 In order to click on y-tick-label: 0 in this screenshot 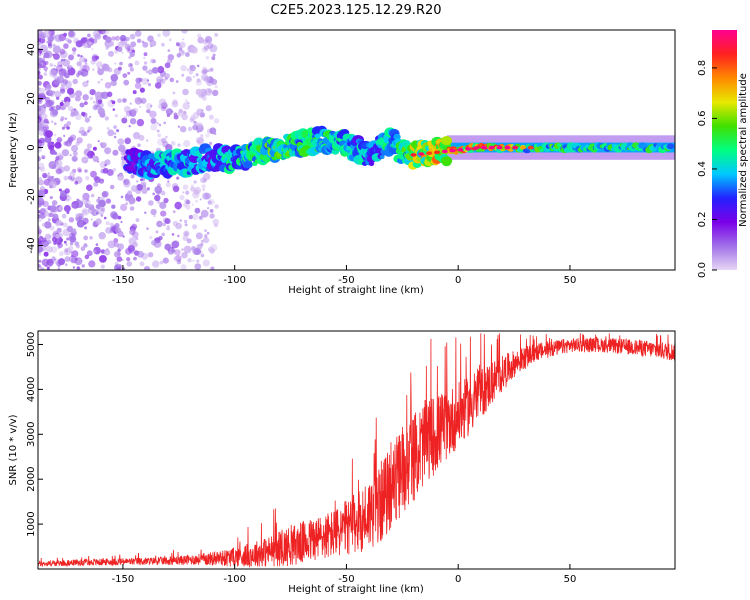, I will do `click(31, 147)`.